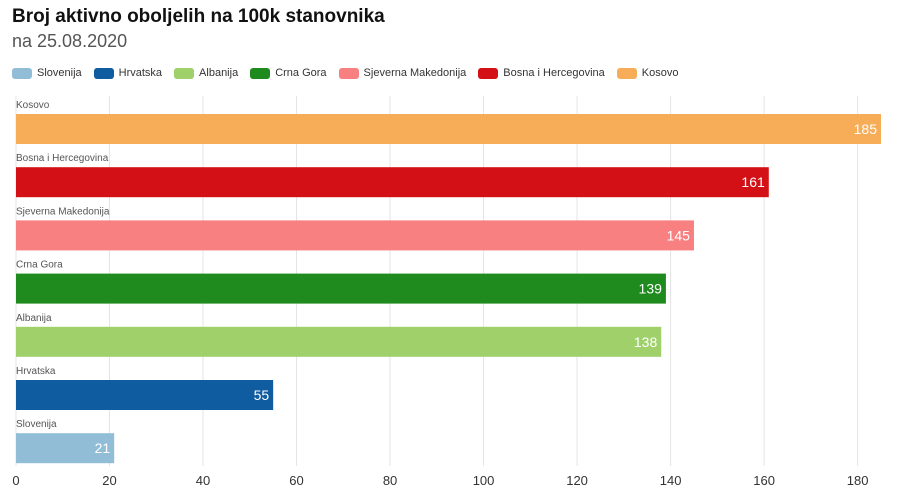  What do you see at coordinates (103, 448) in the screenshot?
I see `data-label: 21` at bounding box center [103, 448].